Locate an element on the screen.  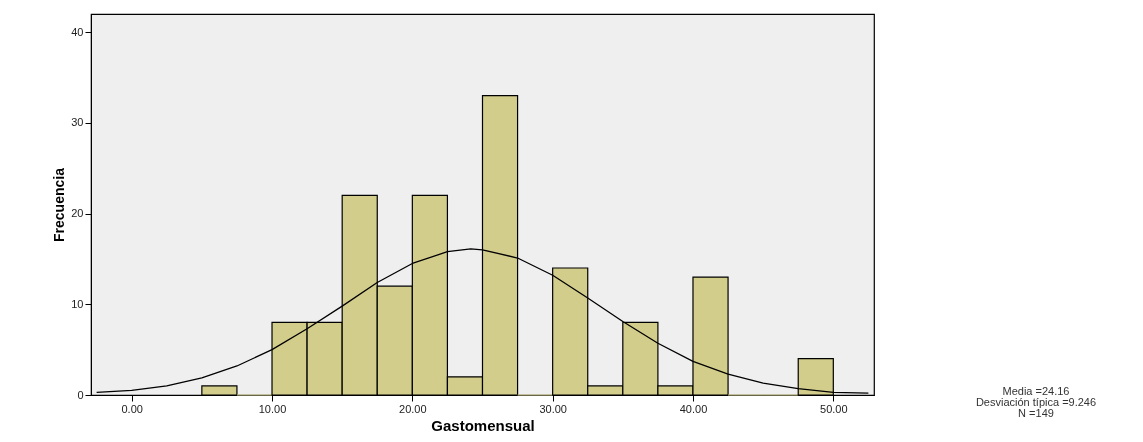
y-tick-label: 40 is located at coordinates (77, 31).